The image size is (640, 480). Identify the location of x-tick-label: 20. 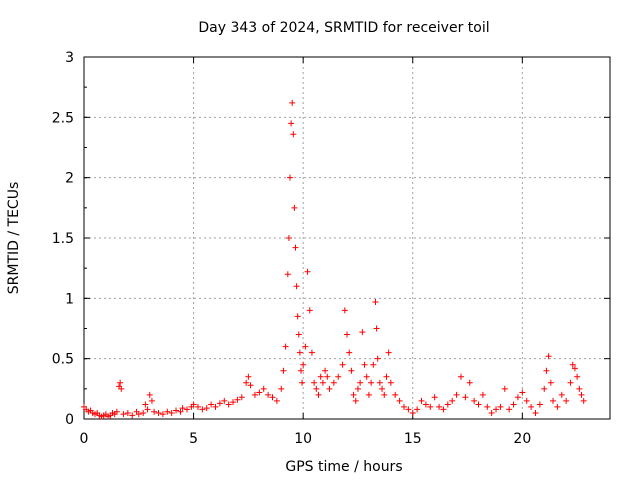
(522, 439).